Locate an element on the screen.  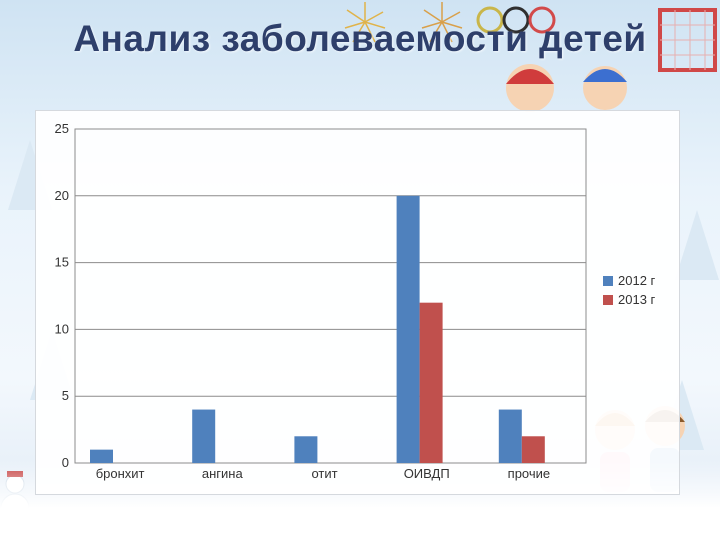
bar-1-отит is located at coordinates (306, 449).